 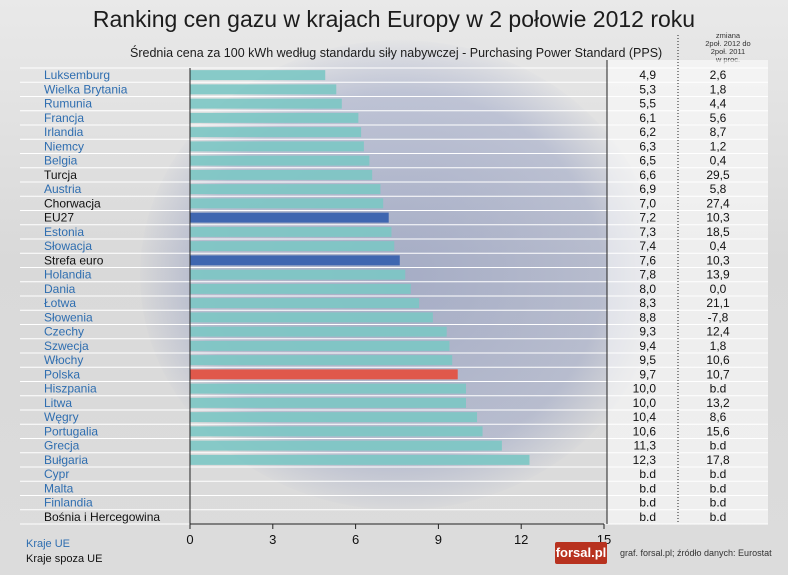 What do you see at coordinates (645, 417) in the screenshot?
I see `value-label: 10,4` at bounding box center [645, 417].